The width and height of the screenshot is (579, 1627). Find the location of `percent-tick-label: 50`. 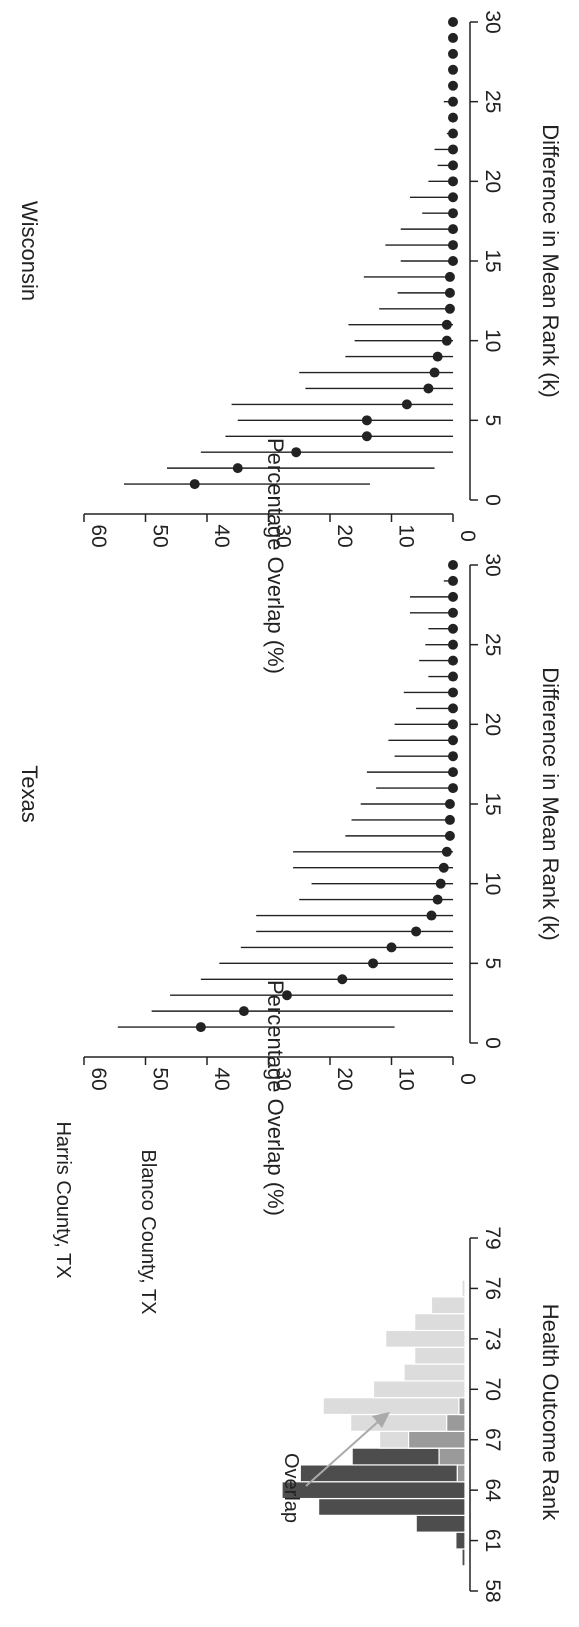

percent-tick-label: 50 is located at coordinates (160, 535).